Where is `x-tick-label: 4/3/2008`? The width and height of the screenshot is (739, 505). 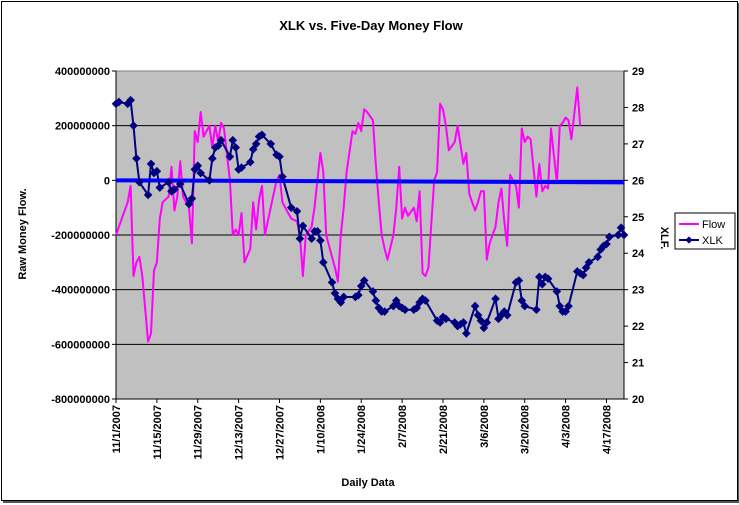
x-tick-label: 4/3/2008 is located at coordinates (567, 426).